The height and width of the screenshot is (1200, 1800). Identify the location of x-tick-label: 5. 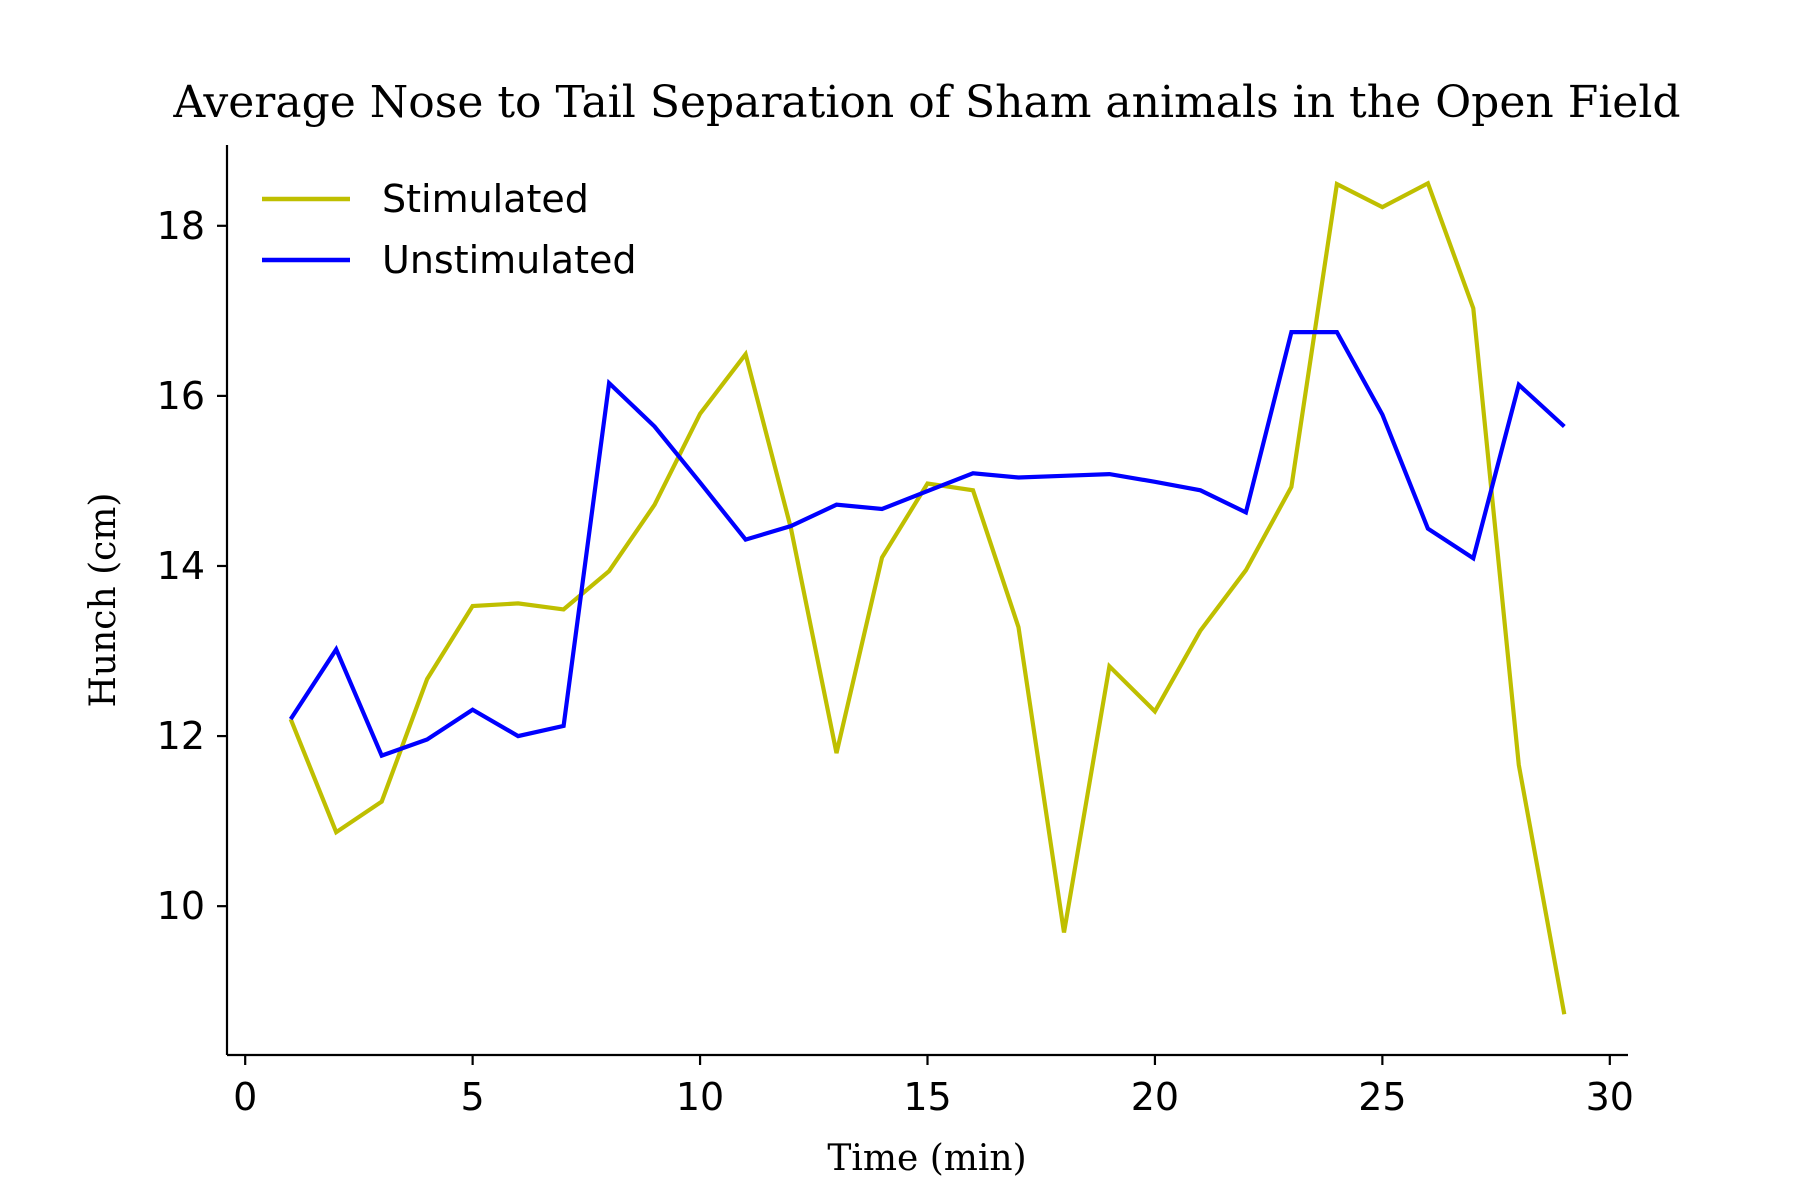
(473, 1097).